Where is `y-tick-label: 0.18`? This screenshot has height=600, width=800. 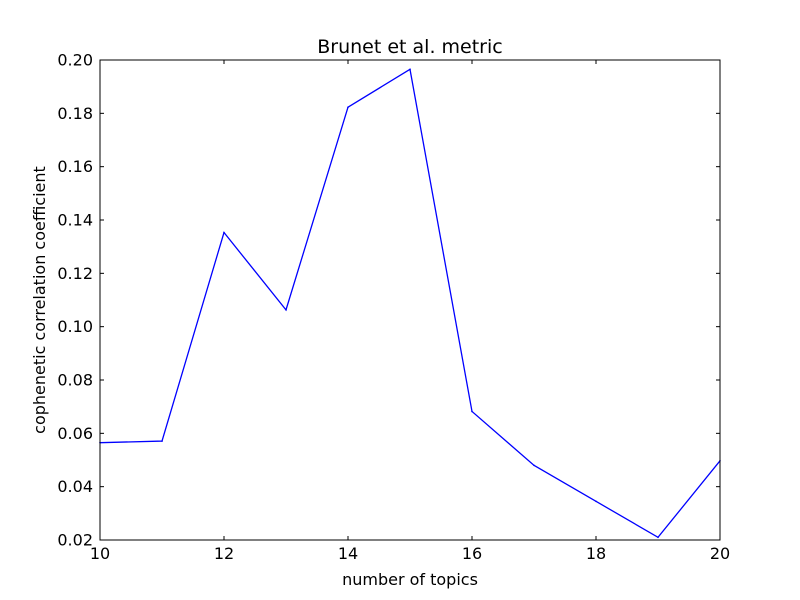
y-tick-label: 0.18 is located at coordinates (75, 113).